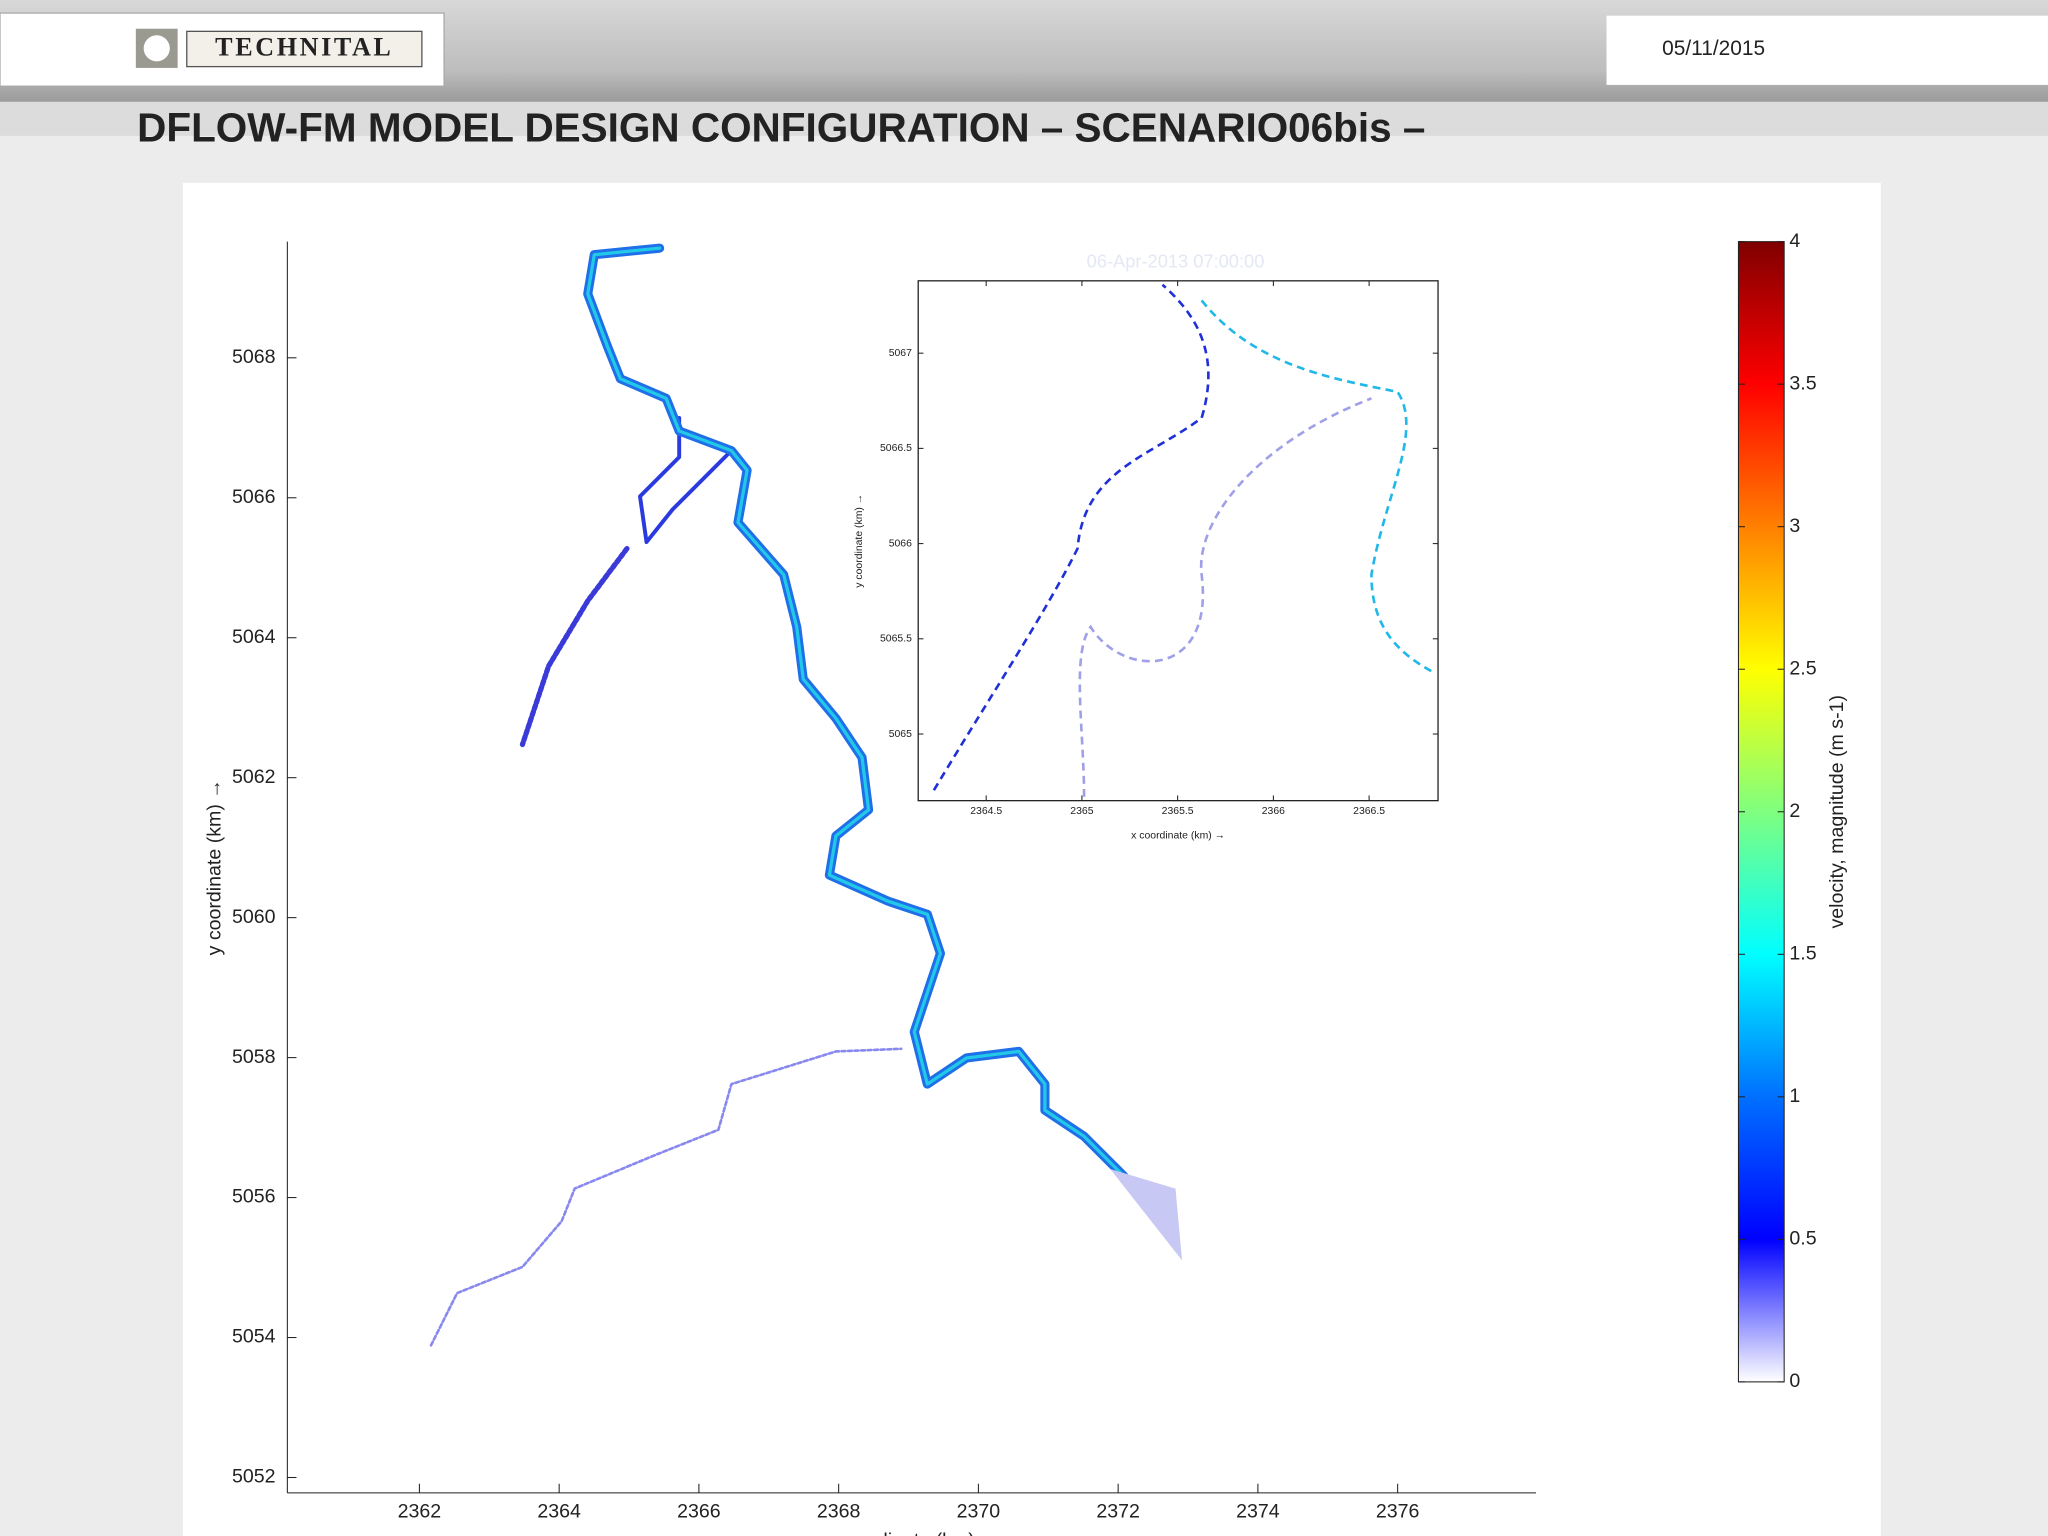 Image resolution: width=2048 pixels, height=1536 pixels. What do you see at coordinates (254, 357) in the screenshot?
I see `y-tick-label: 5068` at bounding box center [254, 357].